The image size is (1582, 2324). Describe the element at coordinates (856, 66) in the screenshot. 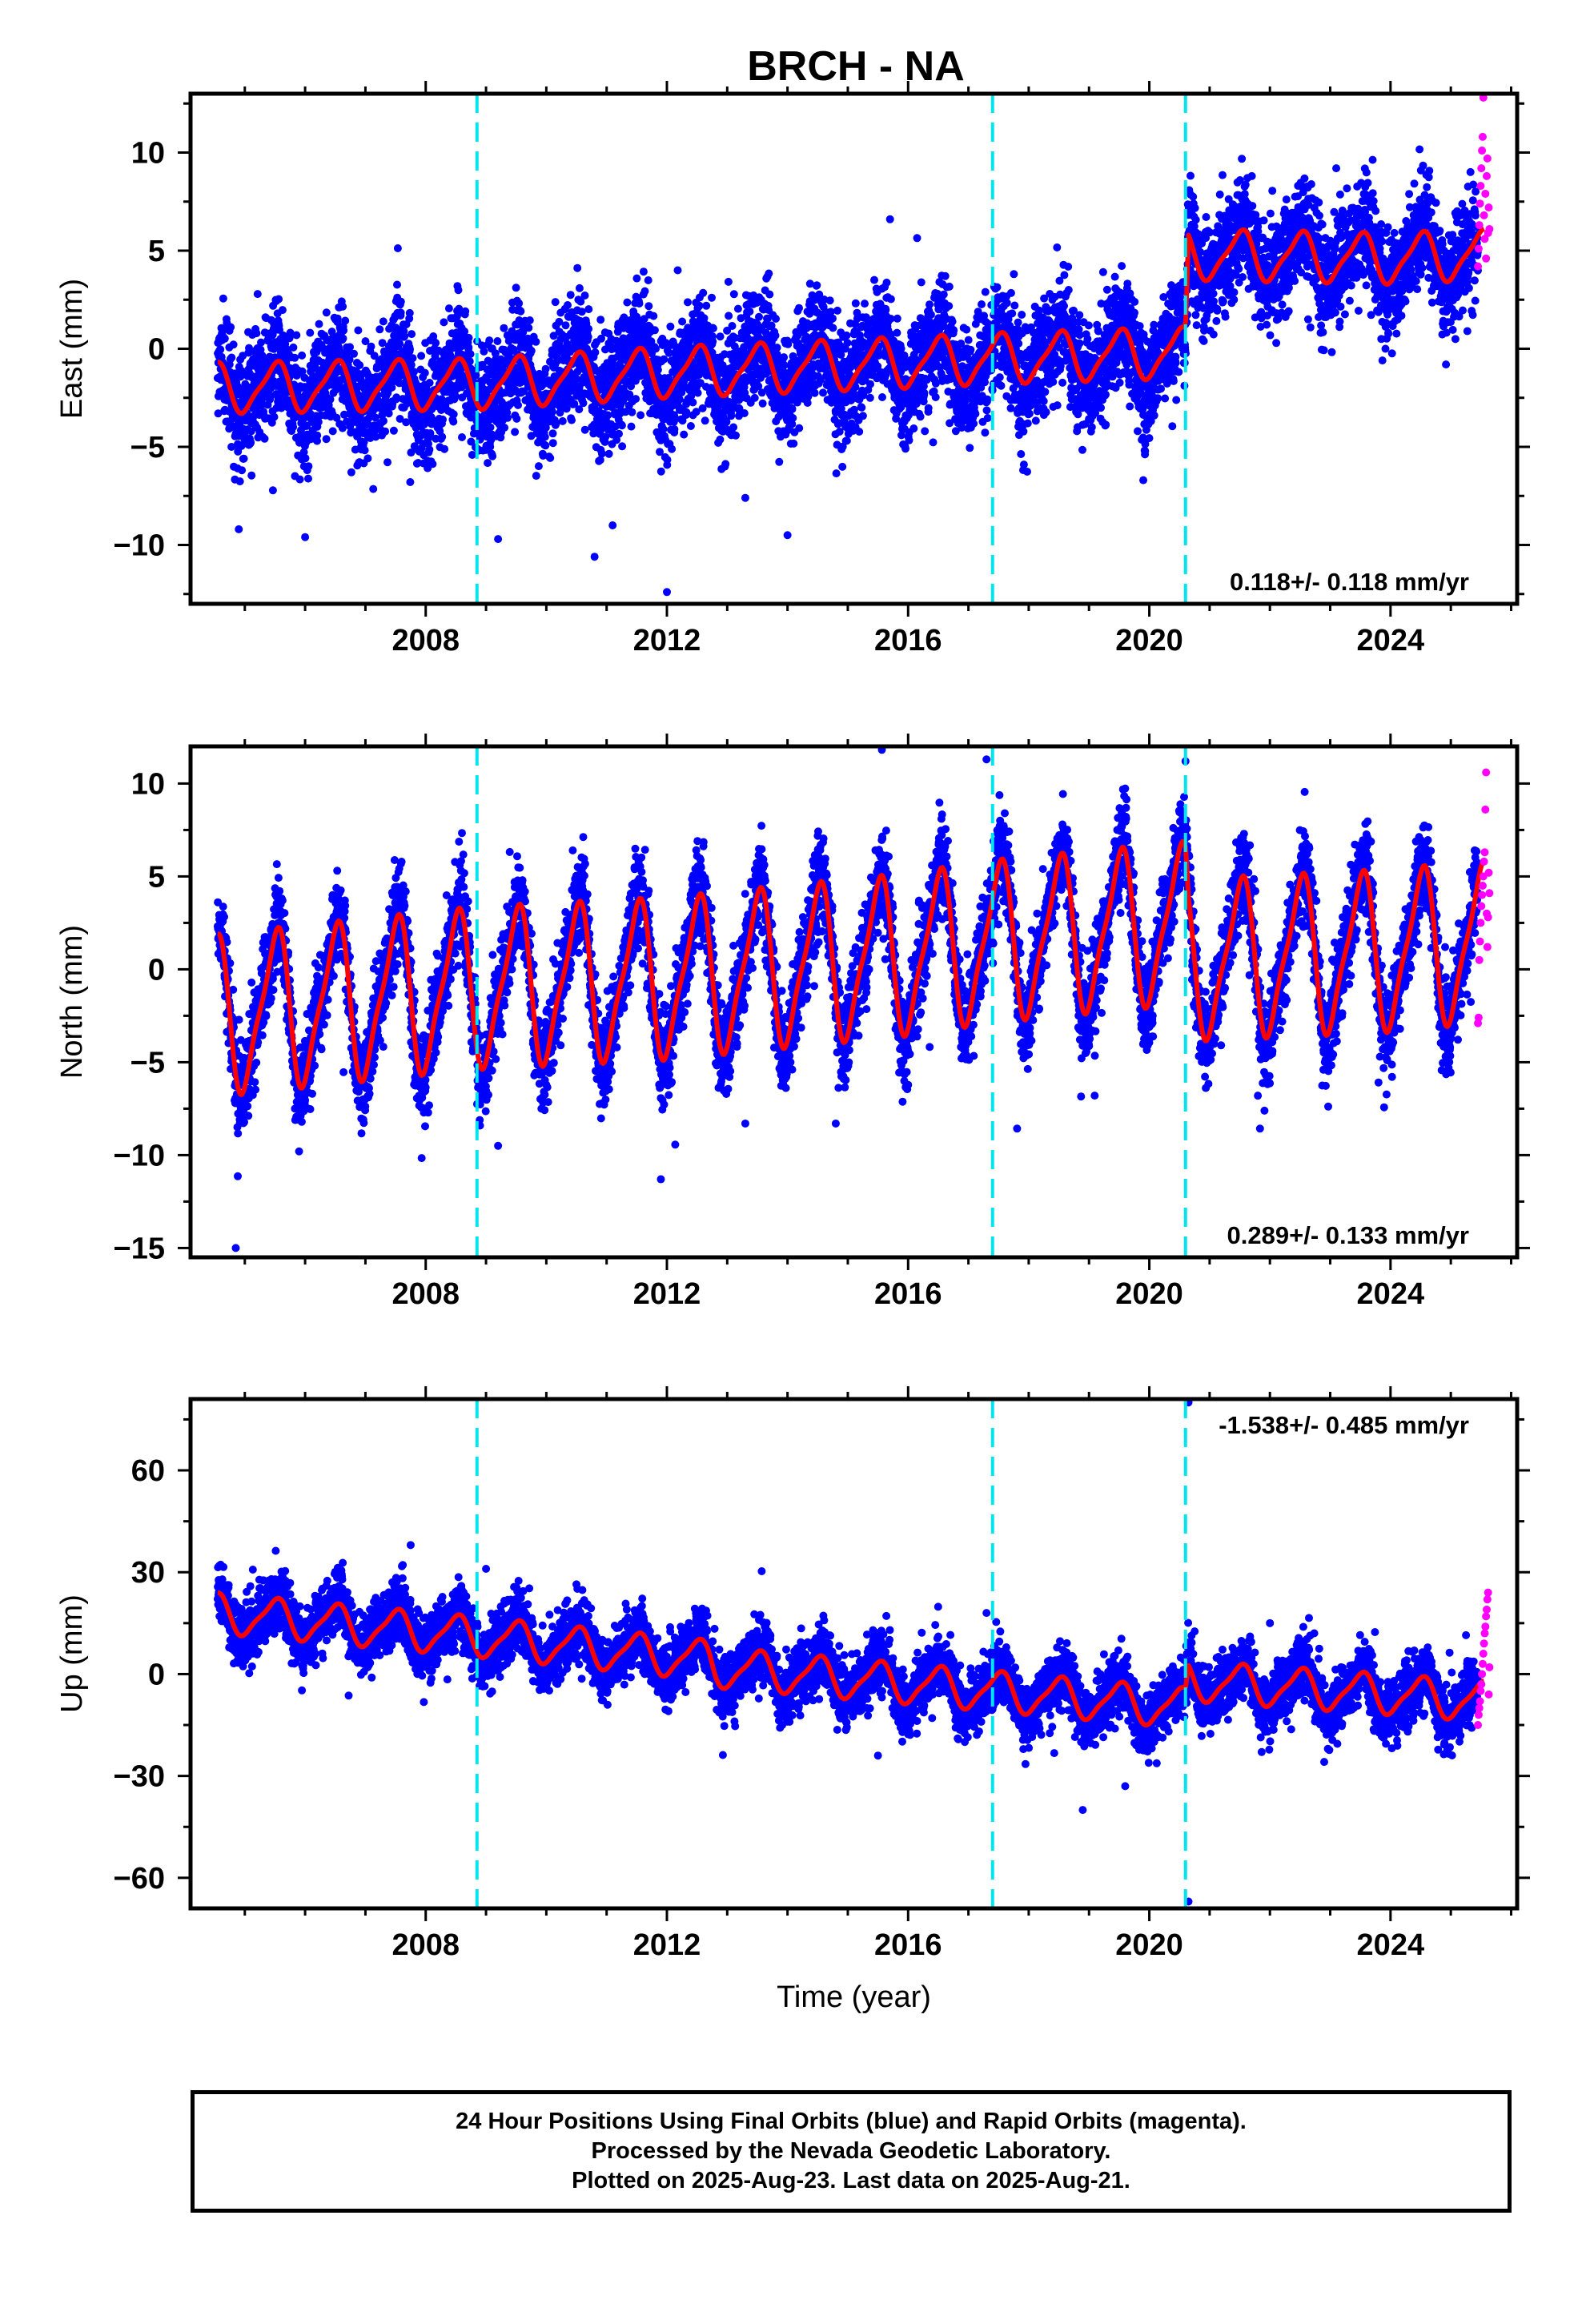

I see `chart-title: BRCH - NA` at that location.